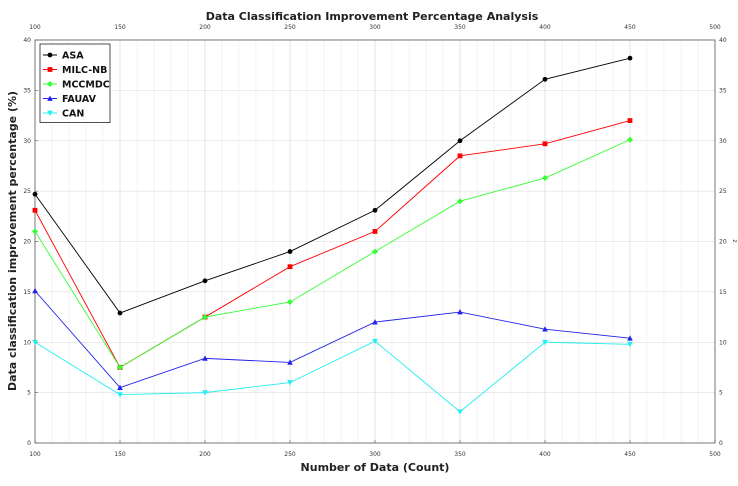 Image resolution: width=738 pixels, height=486 pixels. I want to click on y-tick-label-right: 5, so click(721, 393).